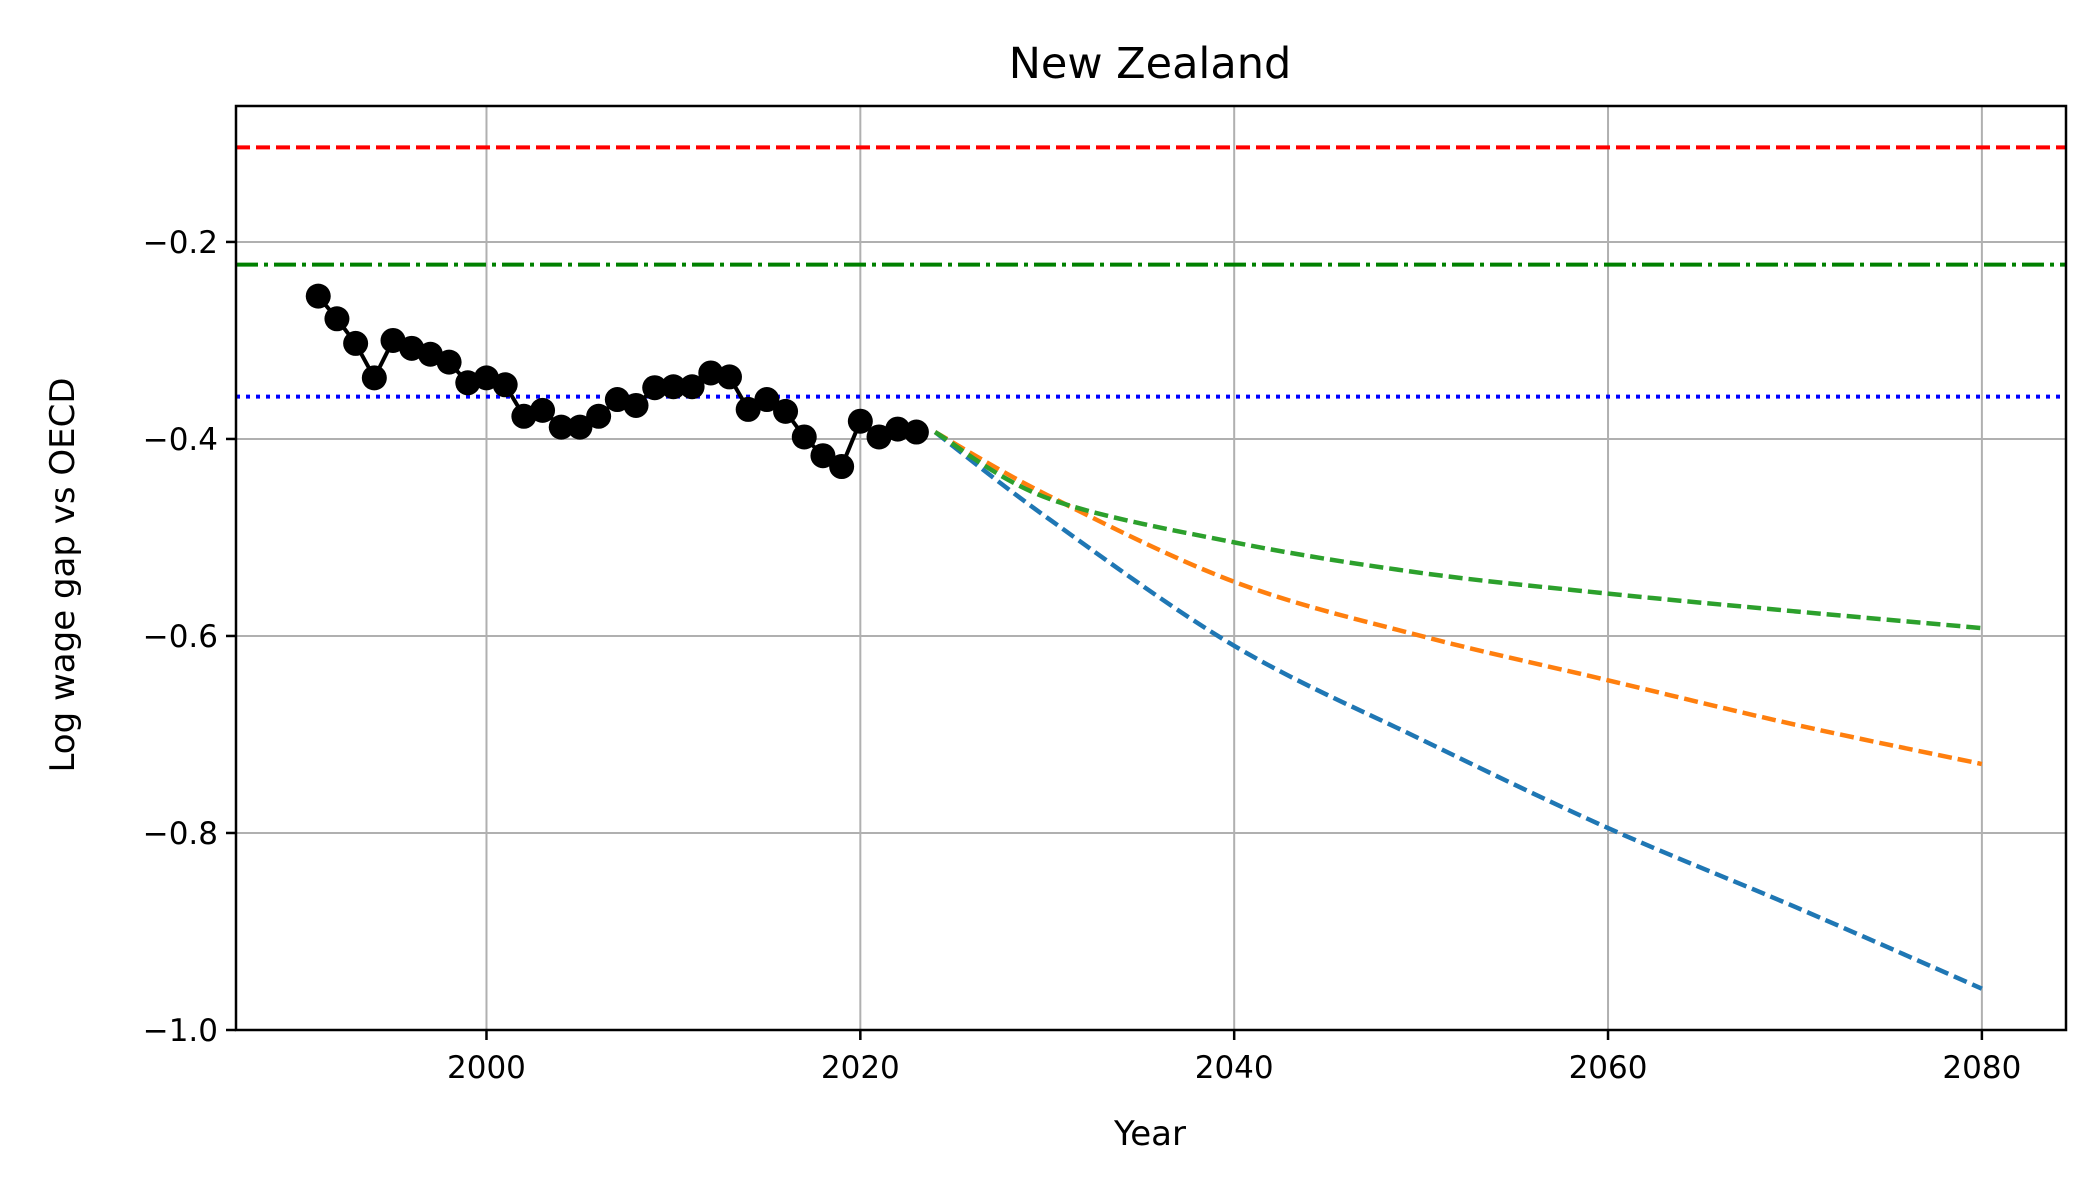 This screenshot has height=1200, width=2100. Describe the element at coordinates (180, 243) in the screenshot. I see `y-tick-label: −0.2` at that location.